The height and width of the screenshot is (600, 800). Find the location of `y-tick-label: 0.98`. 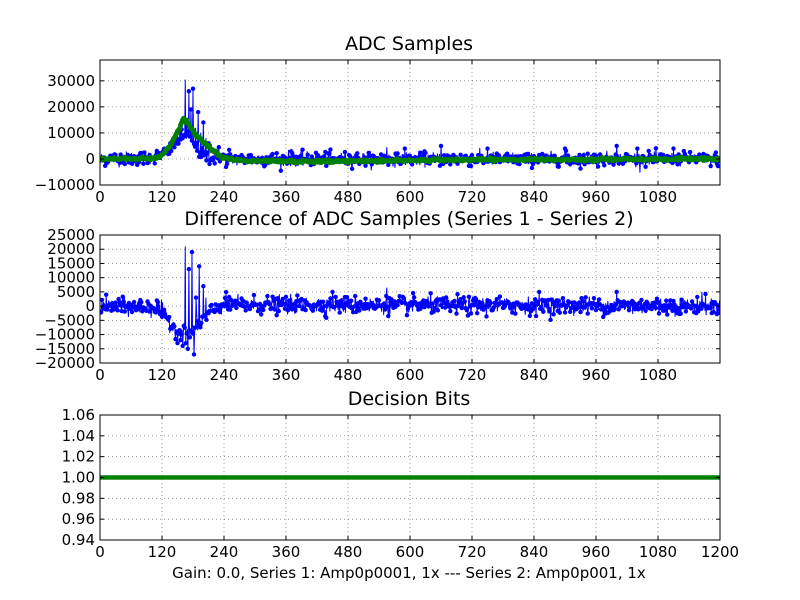

y-tick-label: 0.98 is located at coordinates (78, 498).